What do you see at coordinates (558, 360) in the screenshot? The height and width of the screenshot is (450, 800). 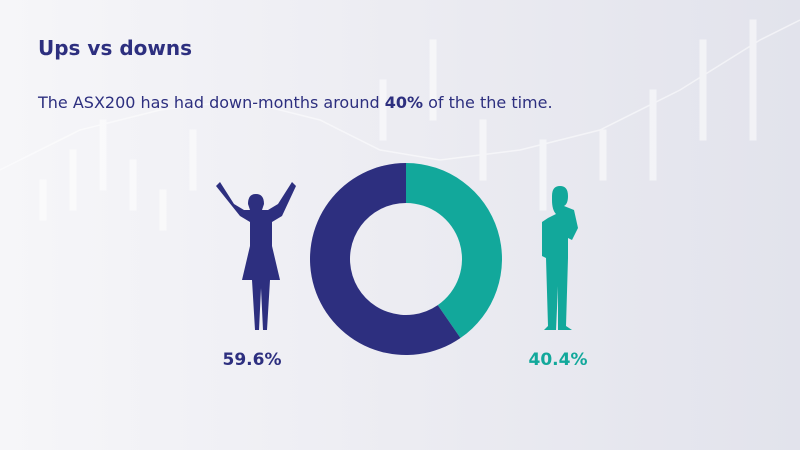 I see `value-label: 40.4%` at bounding box center [558, 360].